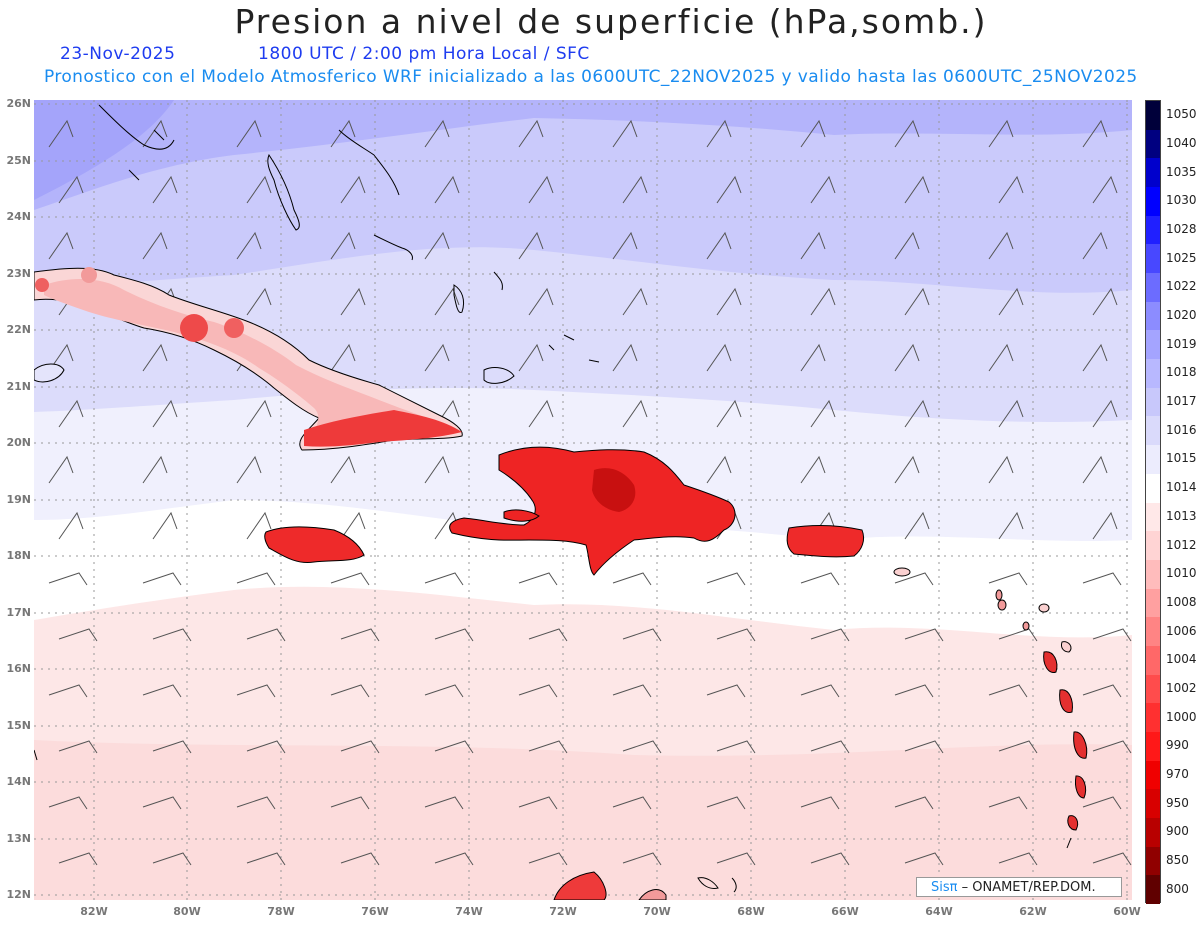 The height and width of the screenshot is (927, 1200). What do you see at coordinates (18, 160) in the screenshot?
I see `lat-label: 25N` at bounding box center [18, 160].